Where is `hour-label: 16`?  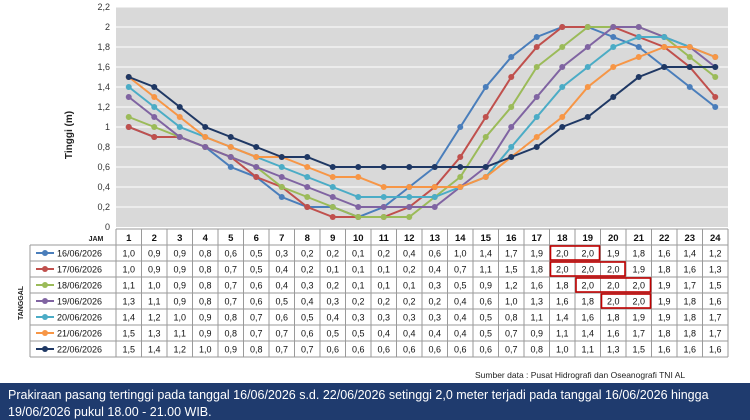
hour-label: 16 is located at coordinates (511, 238).